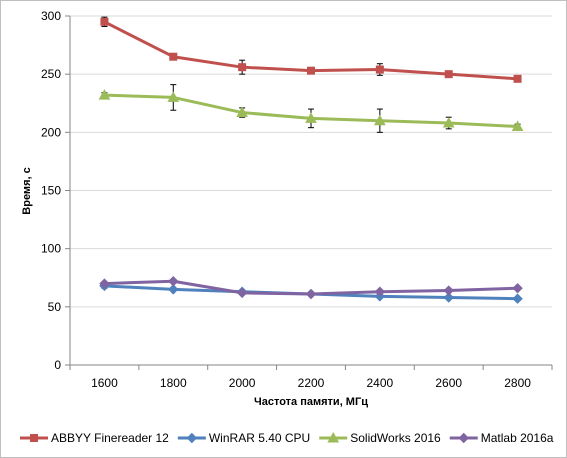 This screenshot has width=567, height=458. Describe the element at coordinates (380, 383) in the screenshot. I see `x-tick-label: 2400` at that location.